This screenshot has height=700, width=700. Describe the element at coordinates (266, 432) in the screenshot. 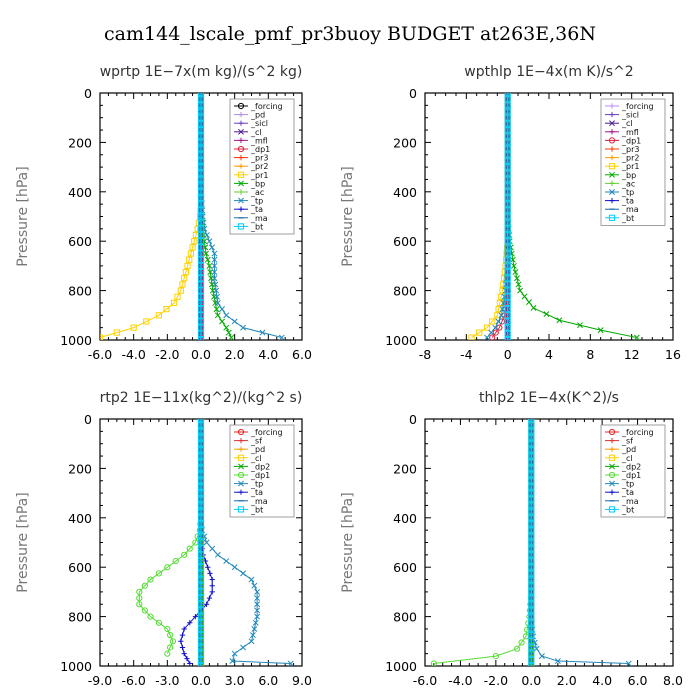

I see `legend-label: _forcing` at that location.